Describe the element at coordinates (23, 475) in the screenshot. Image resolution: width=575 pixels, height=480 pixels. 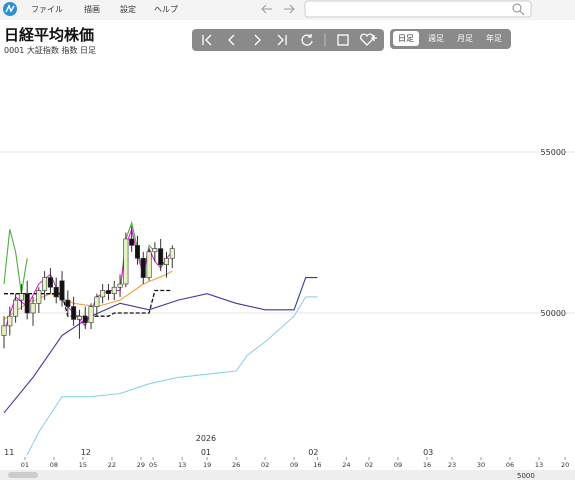
I see `scroll-thumb` at that location.